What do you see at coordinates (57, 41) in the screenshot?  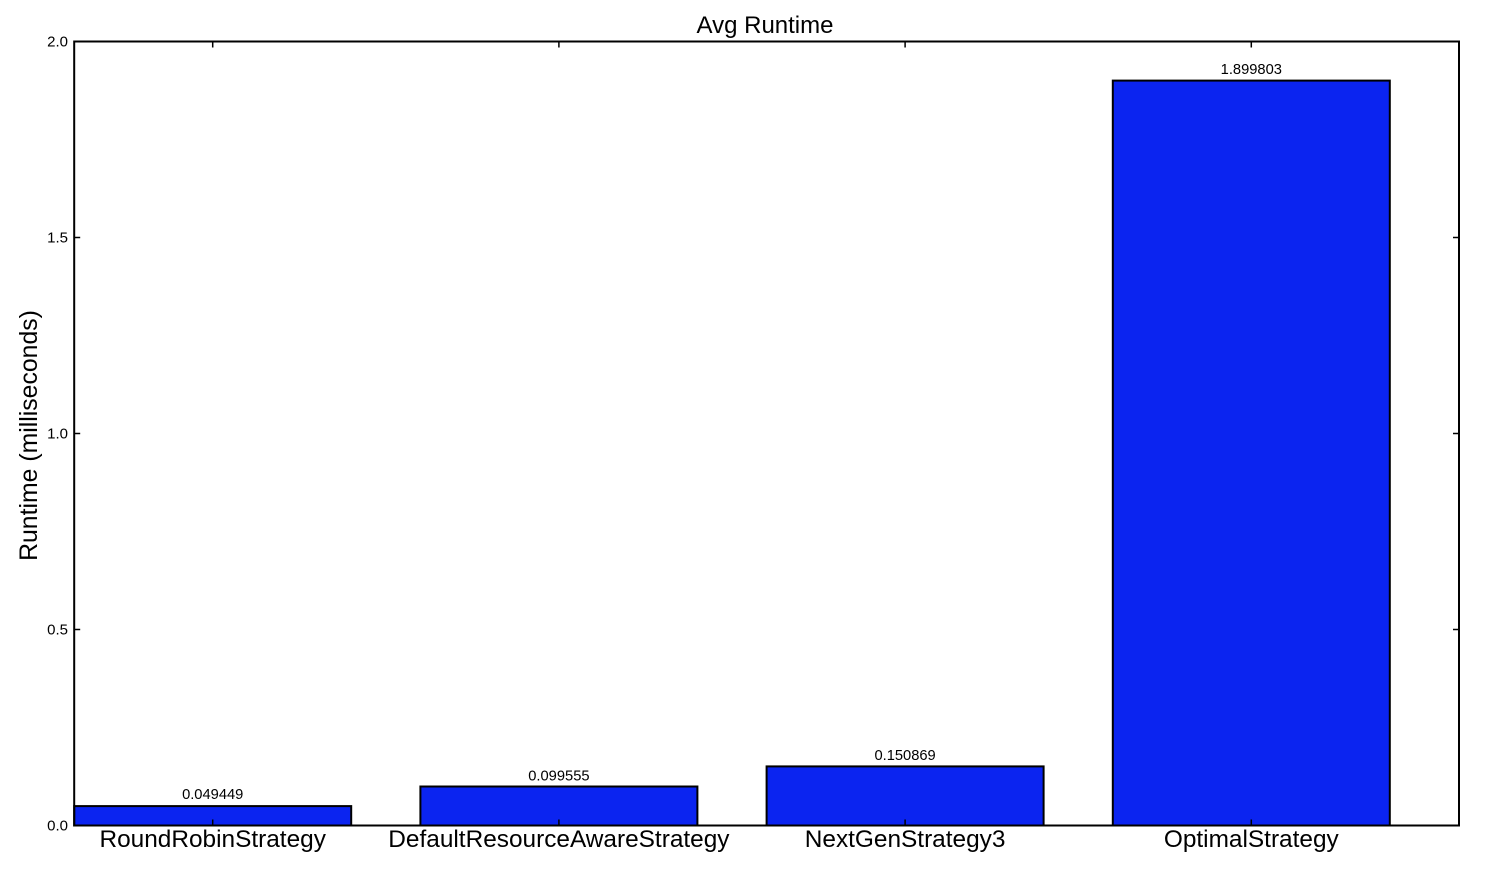 I see `svg-text: 2.0` at bounding box center [57, 41].